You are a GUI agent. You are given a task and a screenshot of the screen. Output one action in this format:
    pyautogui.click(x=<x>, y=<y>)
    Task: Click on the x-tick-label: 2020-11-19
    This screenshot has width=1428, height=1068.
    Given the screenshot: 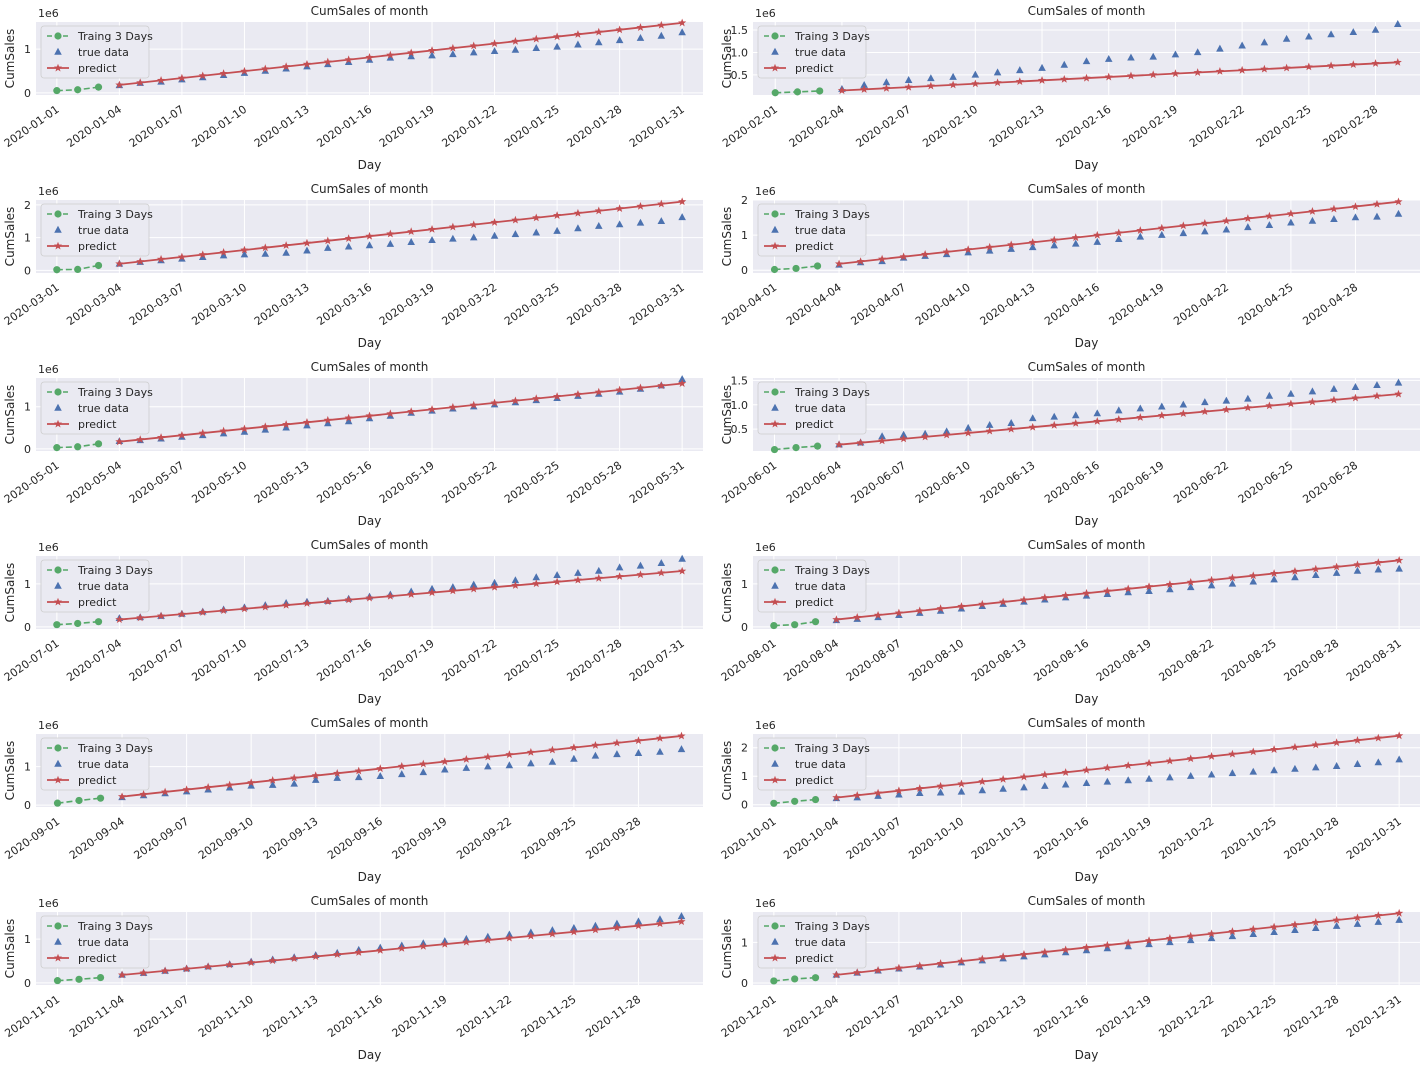 What is the action you would take?
    pyautogui.click(x=420, y=1016)
    